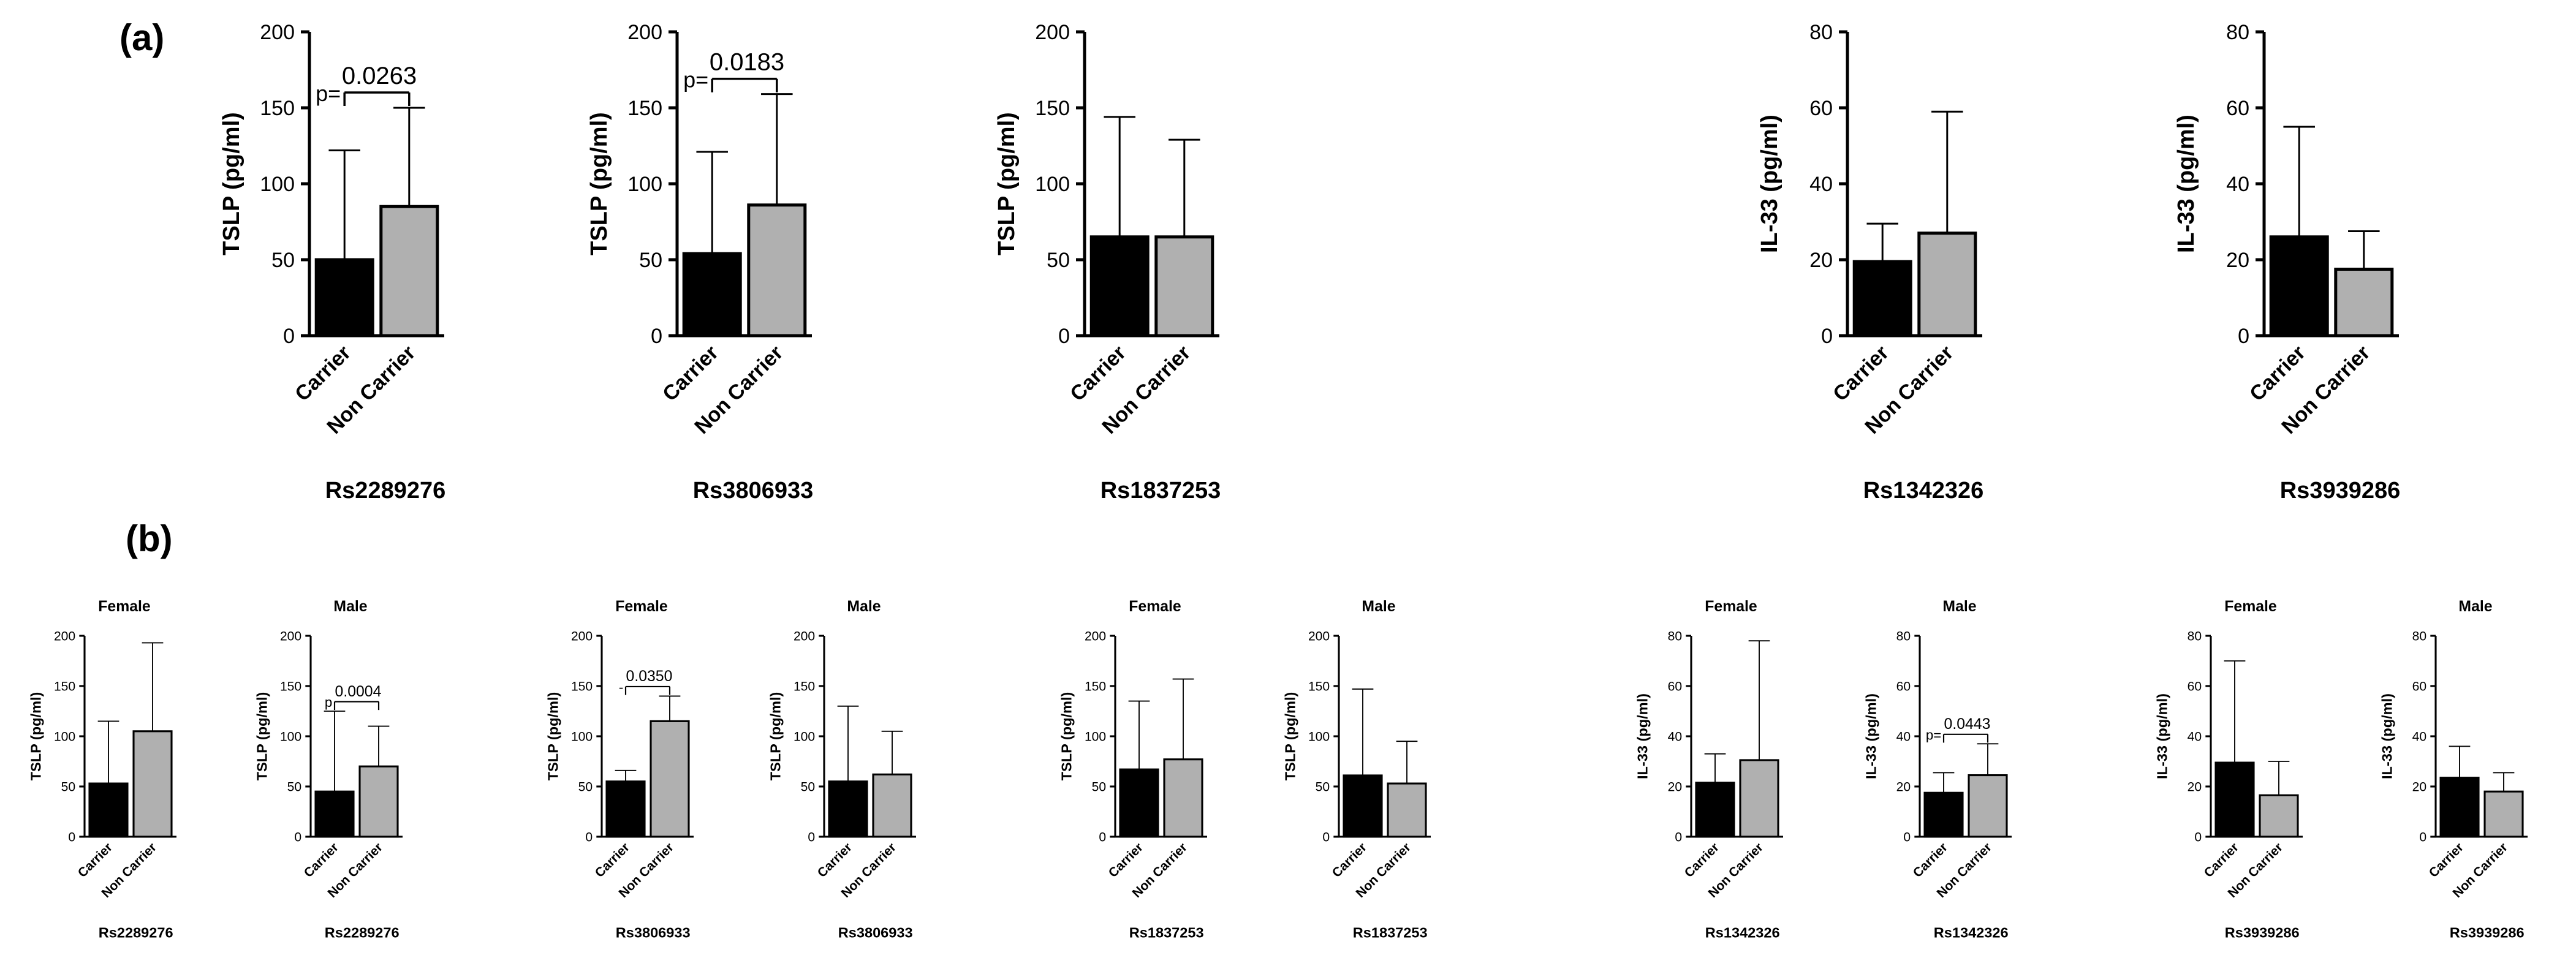 The height and width of the screenshot is (958, 2576). What do you see at coordinates (328, 702) in the screenshot?
I see `p-value-prefix: p` at bounding box center [328, 702].